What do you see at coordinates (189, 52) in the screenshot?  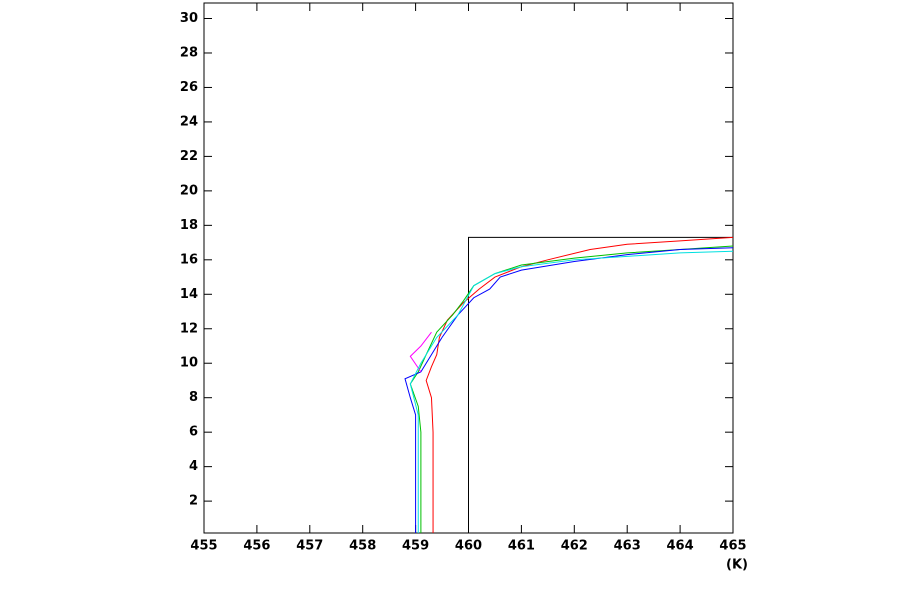 I see `y-tick-label: 28` at bounding box center [189, 52].